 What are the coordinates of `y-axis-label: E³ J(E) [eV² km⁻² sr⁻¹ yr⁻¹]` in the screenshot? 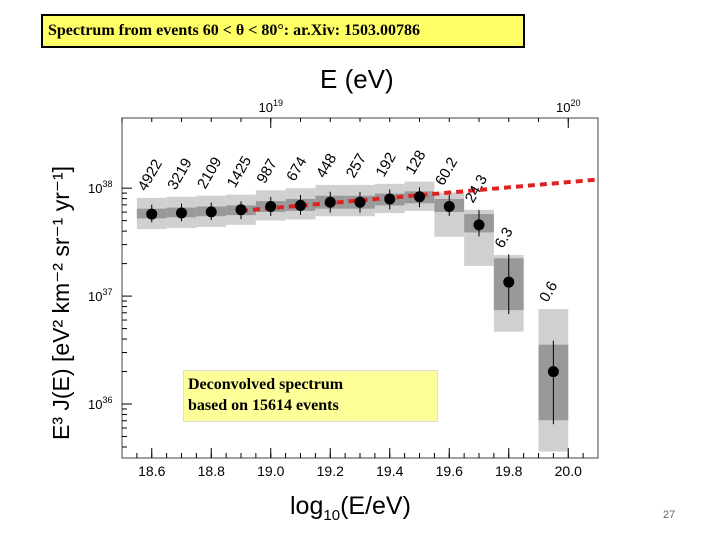 It's located at (61, 302).